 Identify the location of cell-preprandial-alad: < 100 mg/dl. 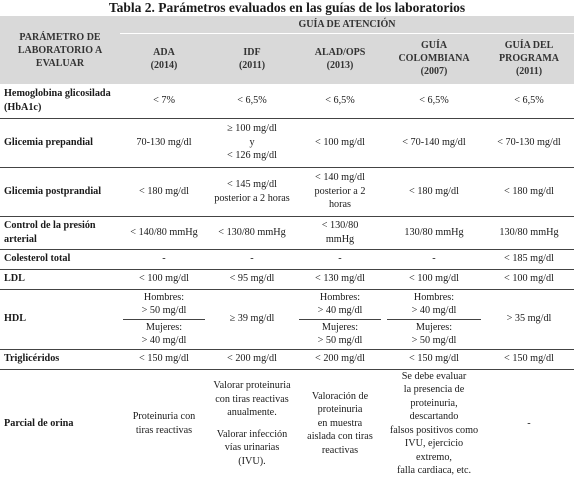
(340, 142).